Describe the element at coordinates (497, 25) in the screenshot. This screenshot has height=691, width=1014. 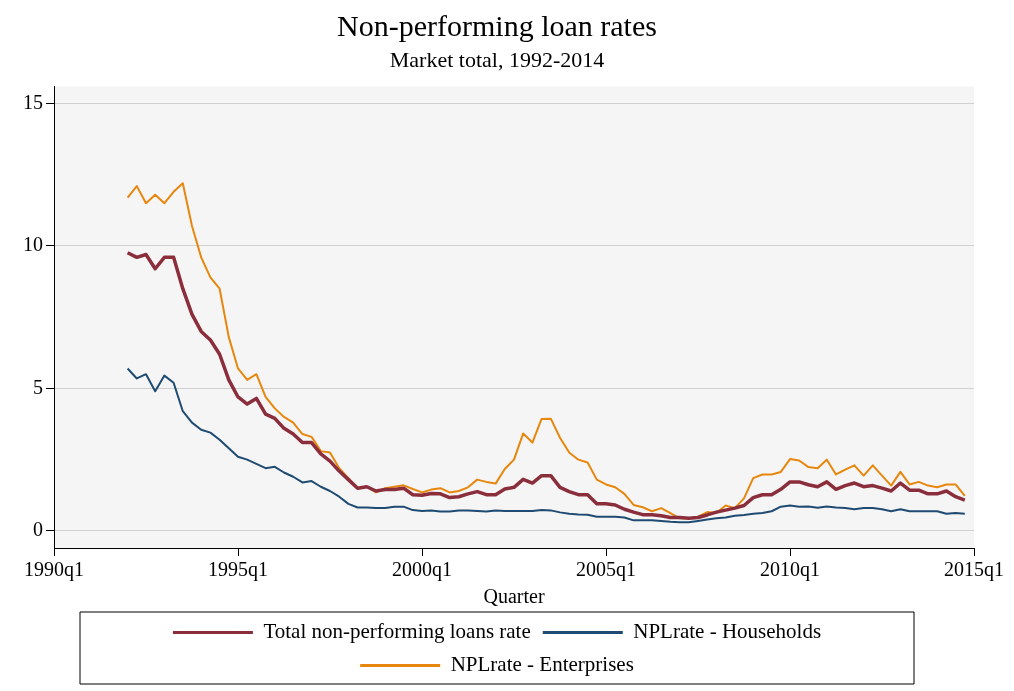
I see `chart-title: Non-performing loan rates` at that location.